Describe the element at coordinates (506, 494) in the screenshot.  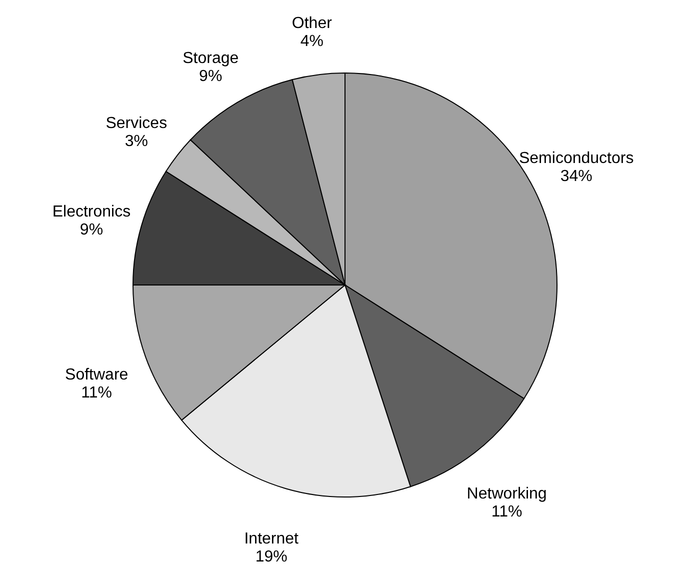
I see `slice-label: Networking` at that location.